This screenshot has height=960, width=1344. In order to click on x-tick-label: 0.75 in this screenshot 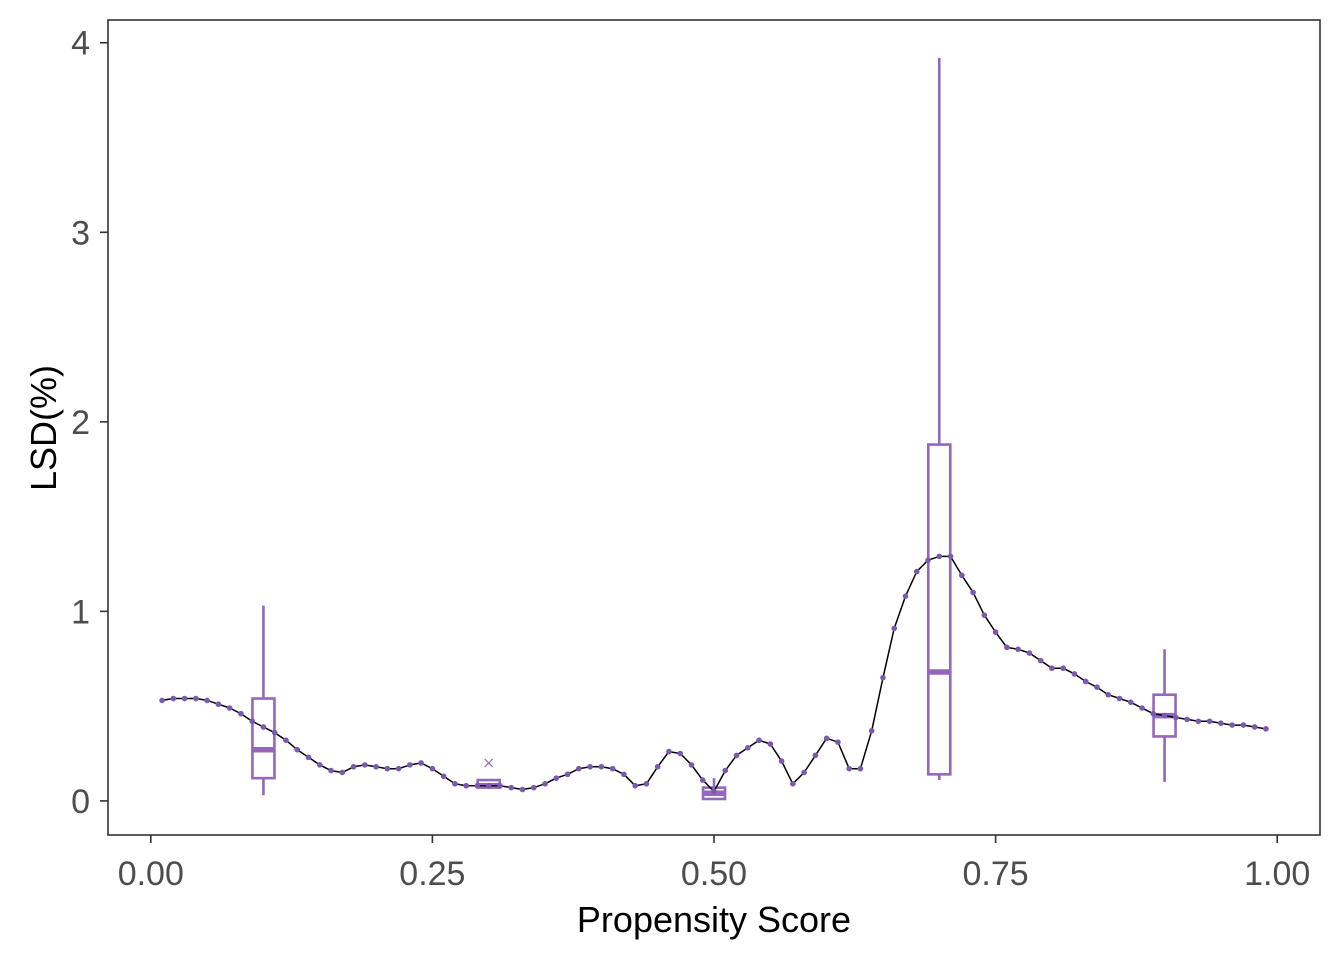, I will do `click(996, 874)`.